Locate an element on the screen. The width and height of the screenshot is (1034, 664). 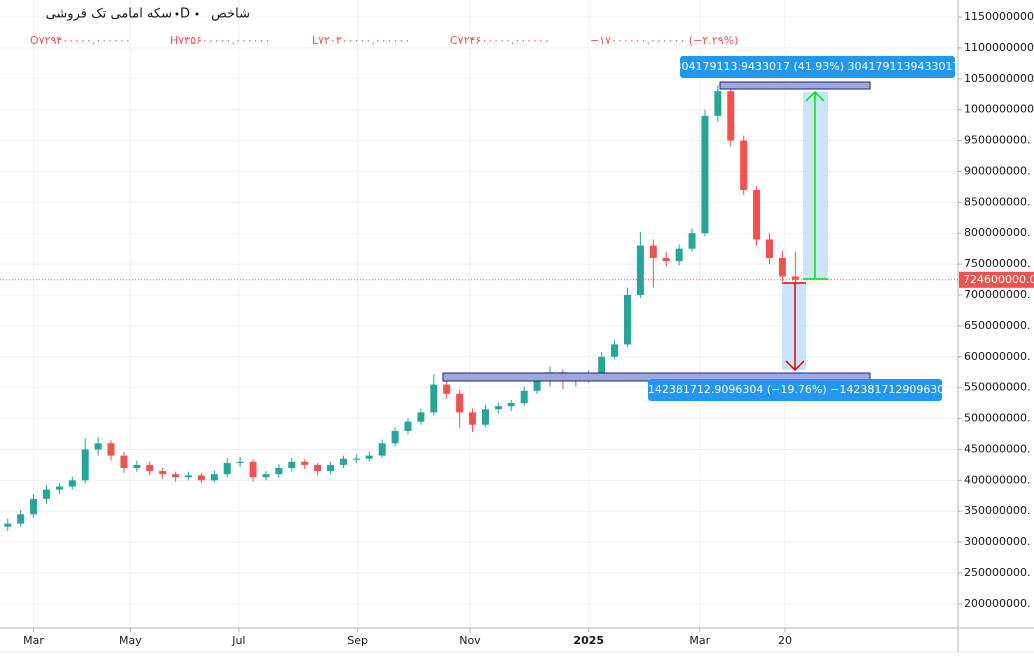
y-tick-label: 750000000. is located at coordinates (997, 263).